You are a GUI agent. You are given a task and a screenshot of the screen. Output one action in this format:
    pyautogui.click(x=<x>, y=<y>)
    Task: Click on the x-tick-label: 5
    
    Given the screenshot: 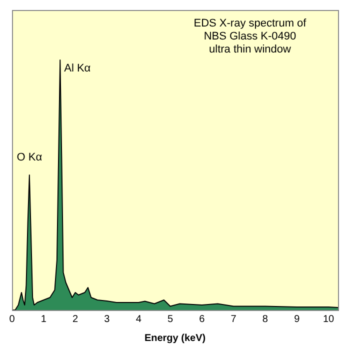 What is the action you would take?
    pyautogui.click(x=170, y=319)
    